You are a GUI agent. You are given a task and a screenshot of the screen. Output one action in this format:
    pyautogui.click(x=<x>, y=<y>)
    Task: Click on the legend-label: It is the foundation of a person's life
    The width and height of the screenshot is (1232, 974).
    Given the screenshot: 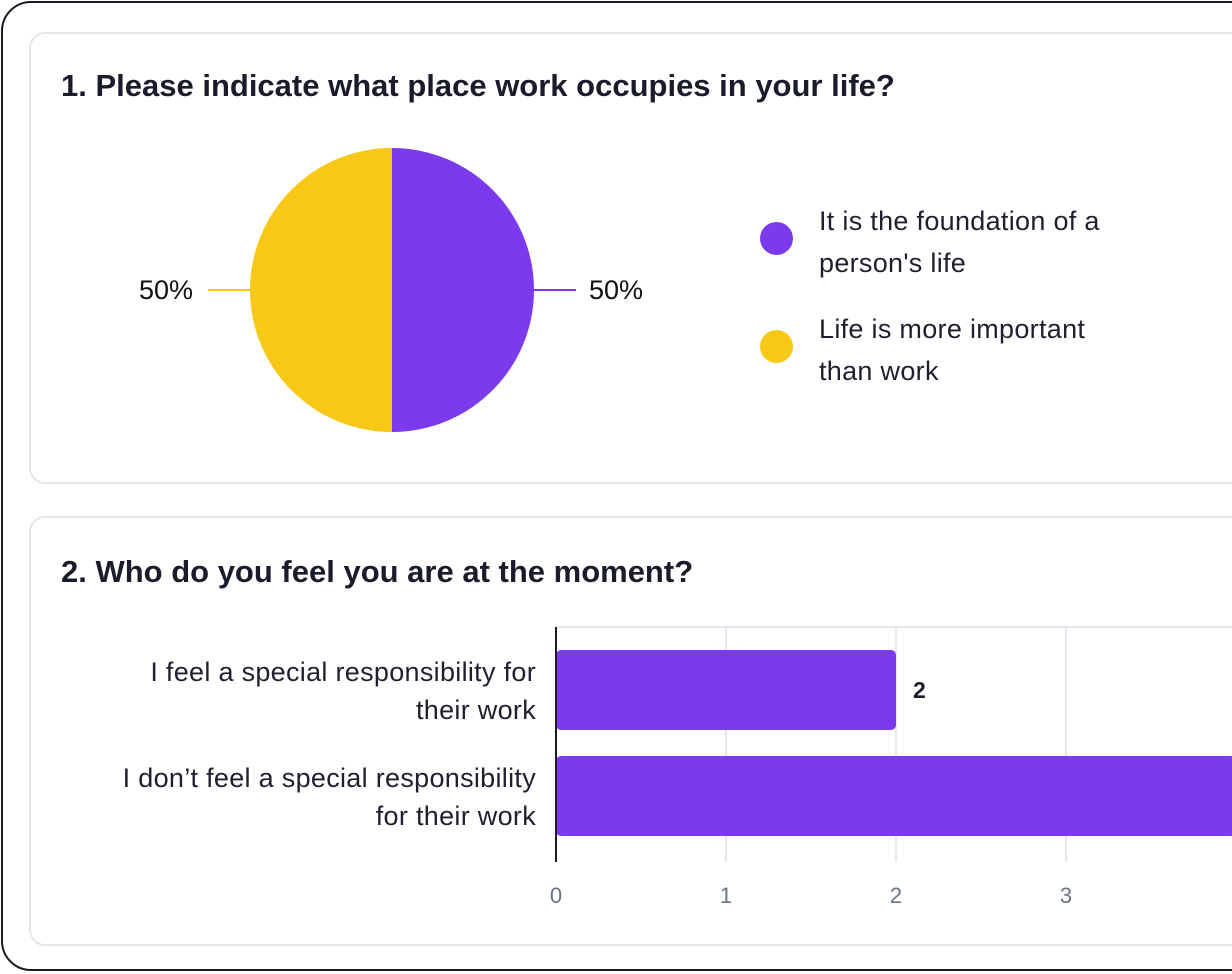 What is the action you would take?
    pyautogui.click(x=959, y=242)
    